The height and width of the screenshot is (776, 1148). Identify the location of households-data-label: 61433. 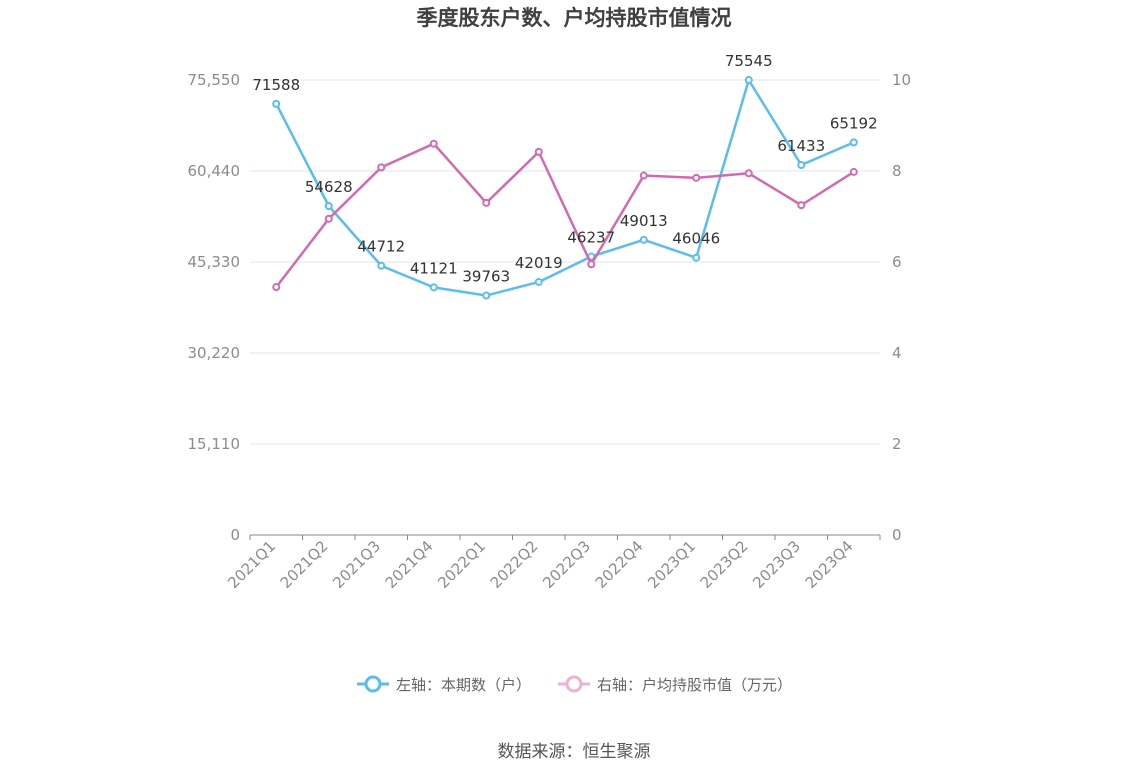
(801, 146).